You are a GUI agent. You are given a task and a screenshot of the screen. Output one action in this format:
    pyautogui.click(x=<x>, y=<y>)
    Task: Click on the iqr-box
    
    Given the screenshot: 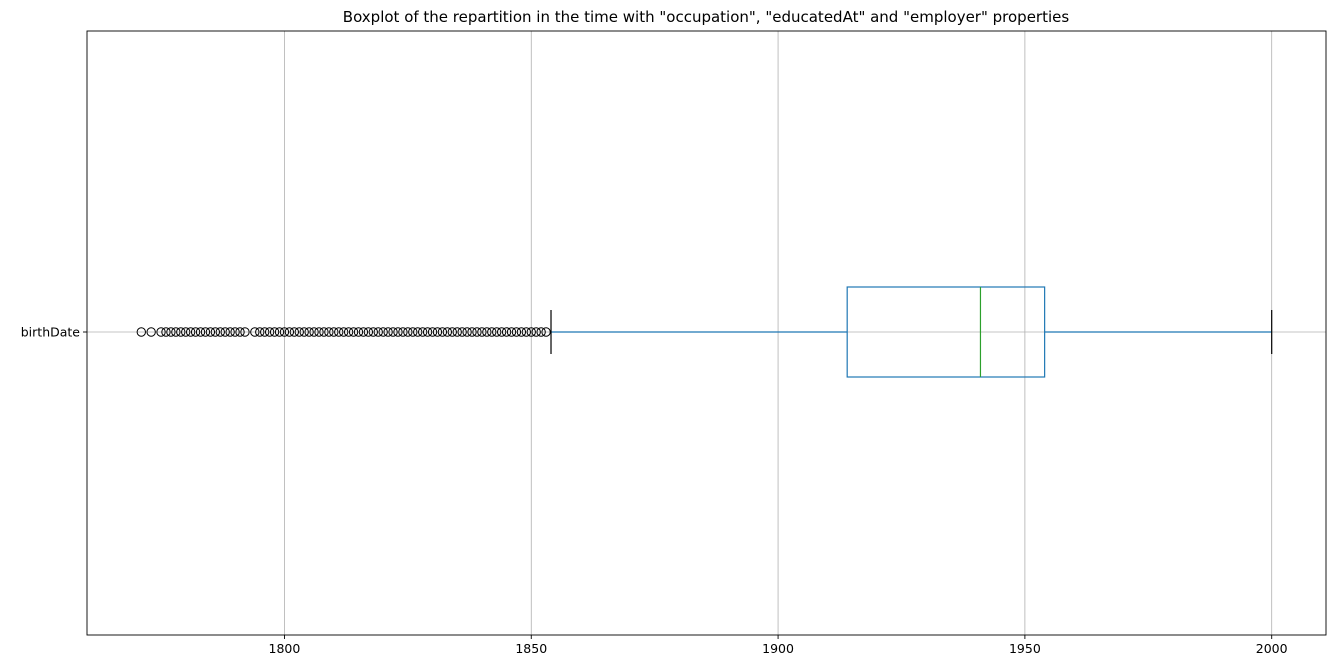 What is the action you would take?
    pyautogui.click(x=946, y=332)
    